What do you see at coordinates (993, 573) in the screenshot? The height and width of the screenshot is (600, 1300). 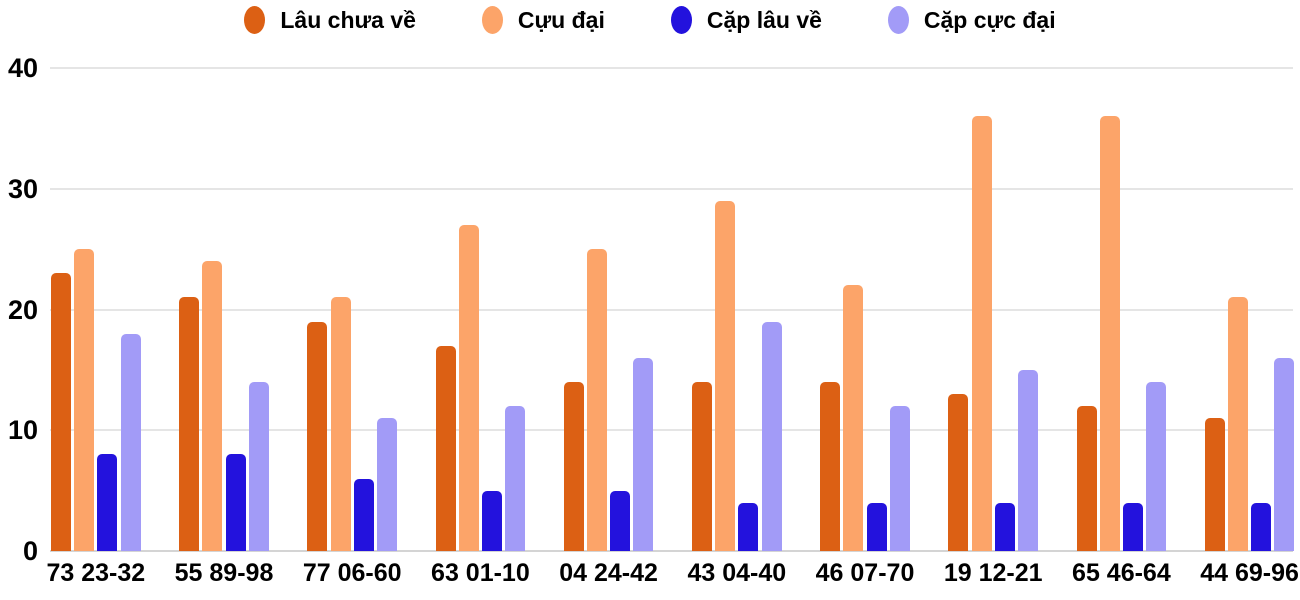 I see `x-axis-category-label: 19 12-21` at bounding box center [993, 573].